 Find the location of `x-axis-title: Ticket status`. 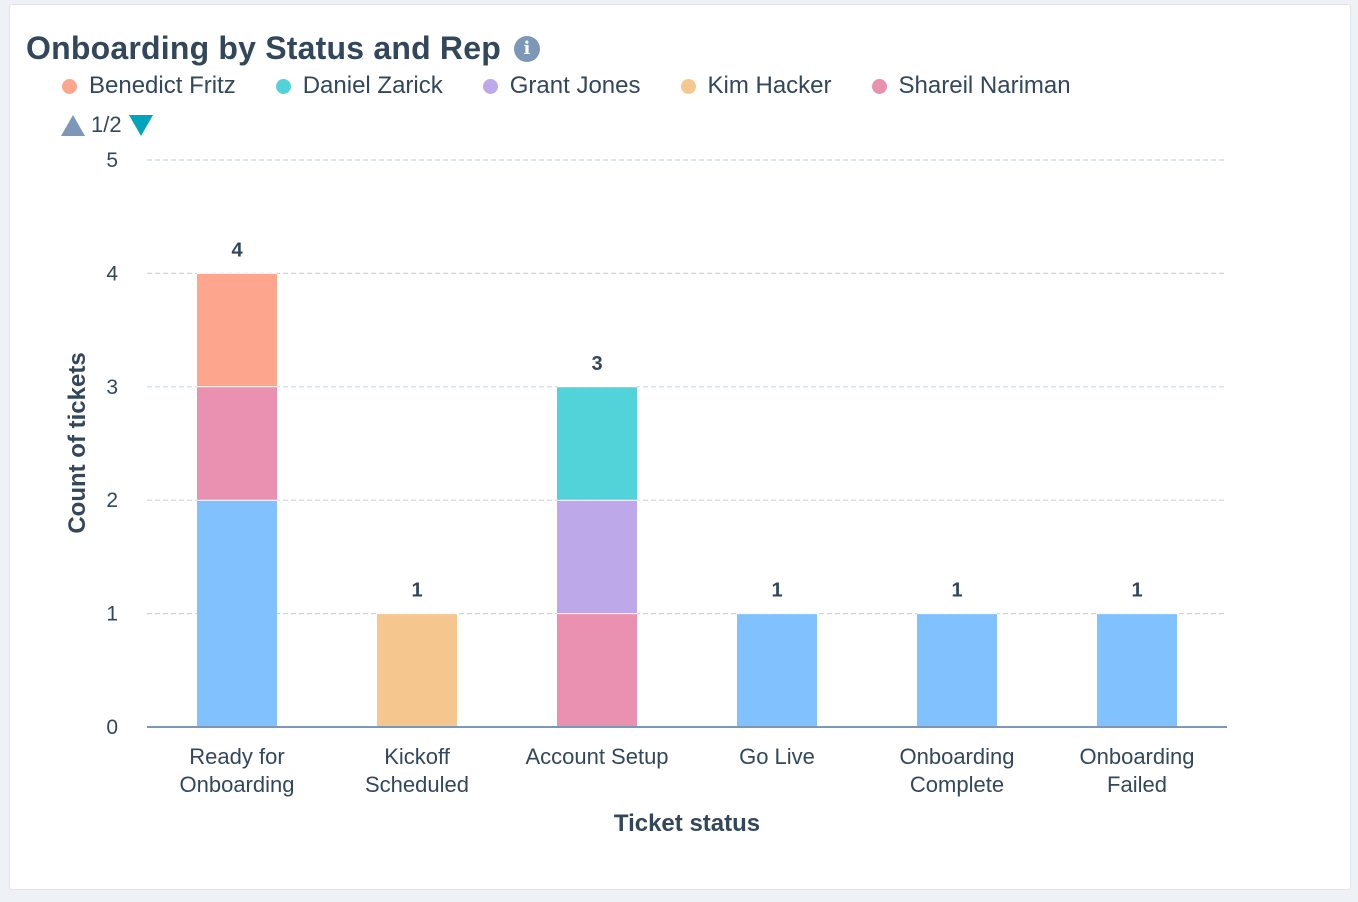

x-axis-title: Ticket status is located at coordinates (687, 823).